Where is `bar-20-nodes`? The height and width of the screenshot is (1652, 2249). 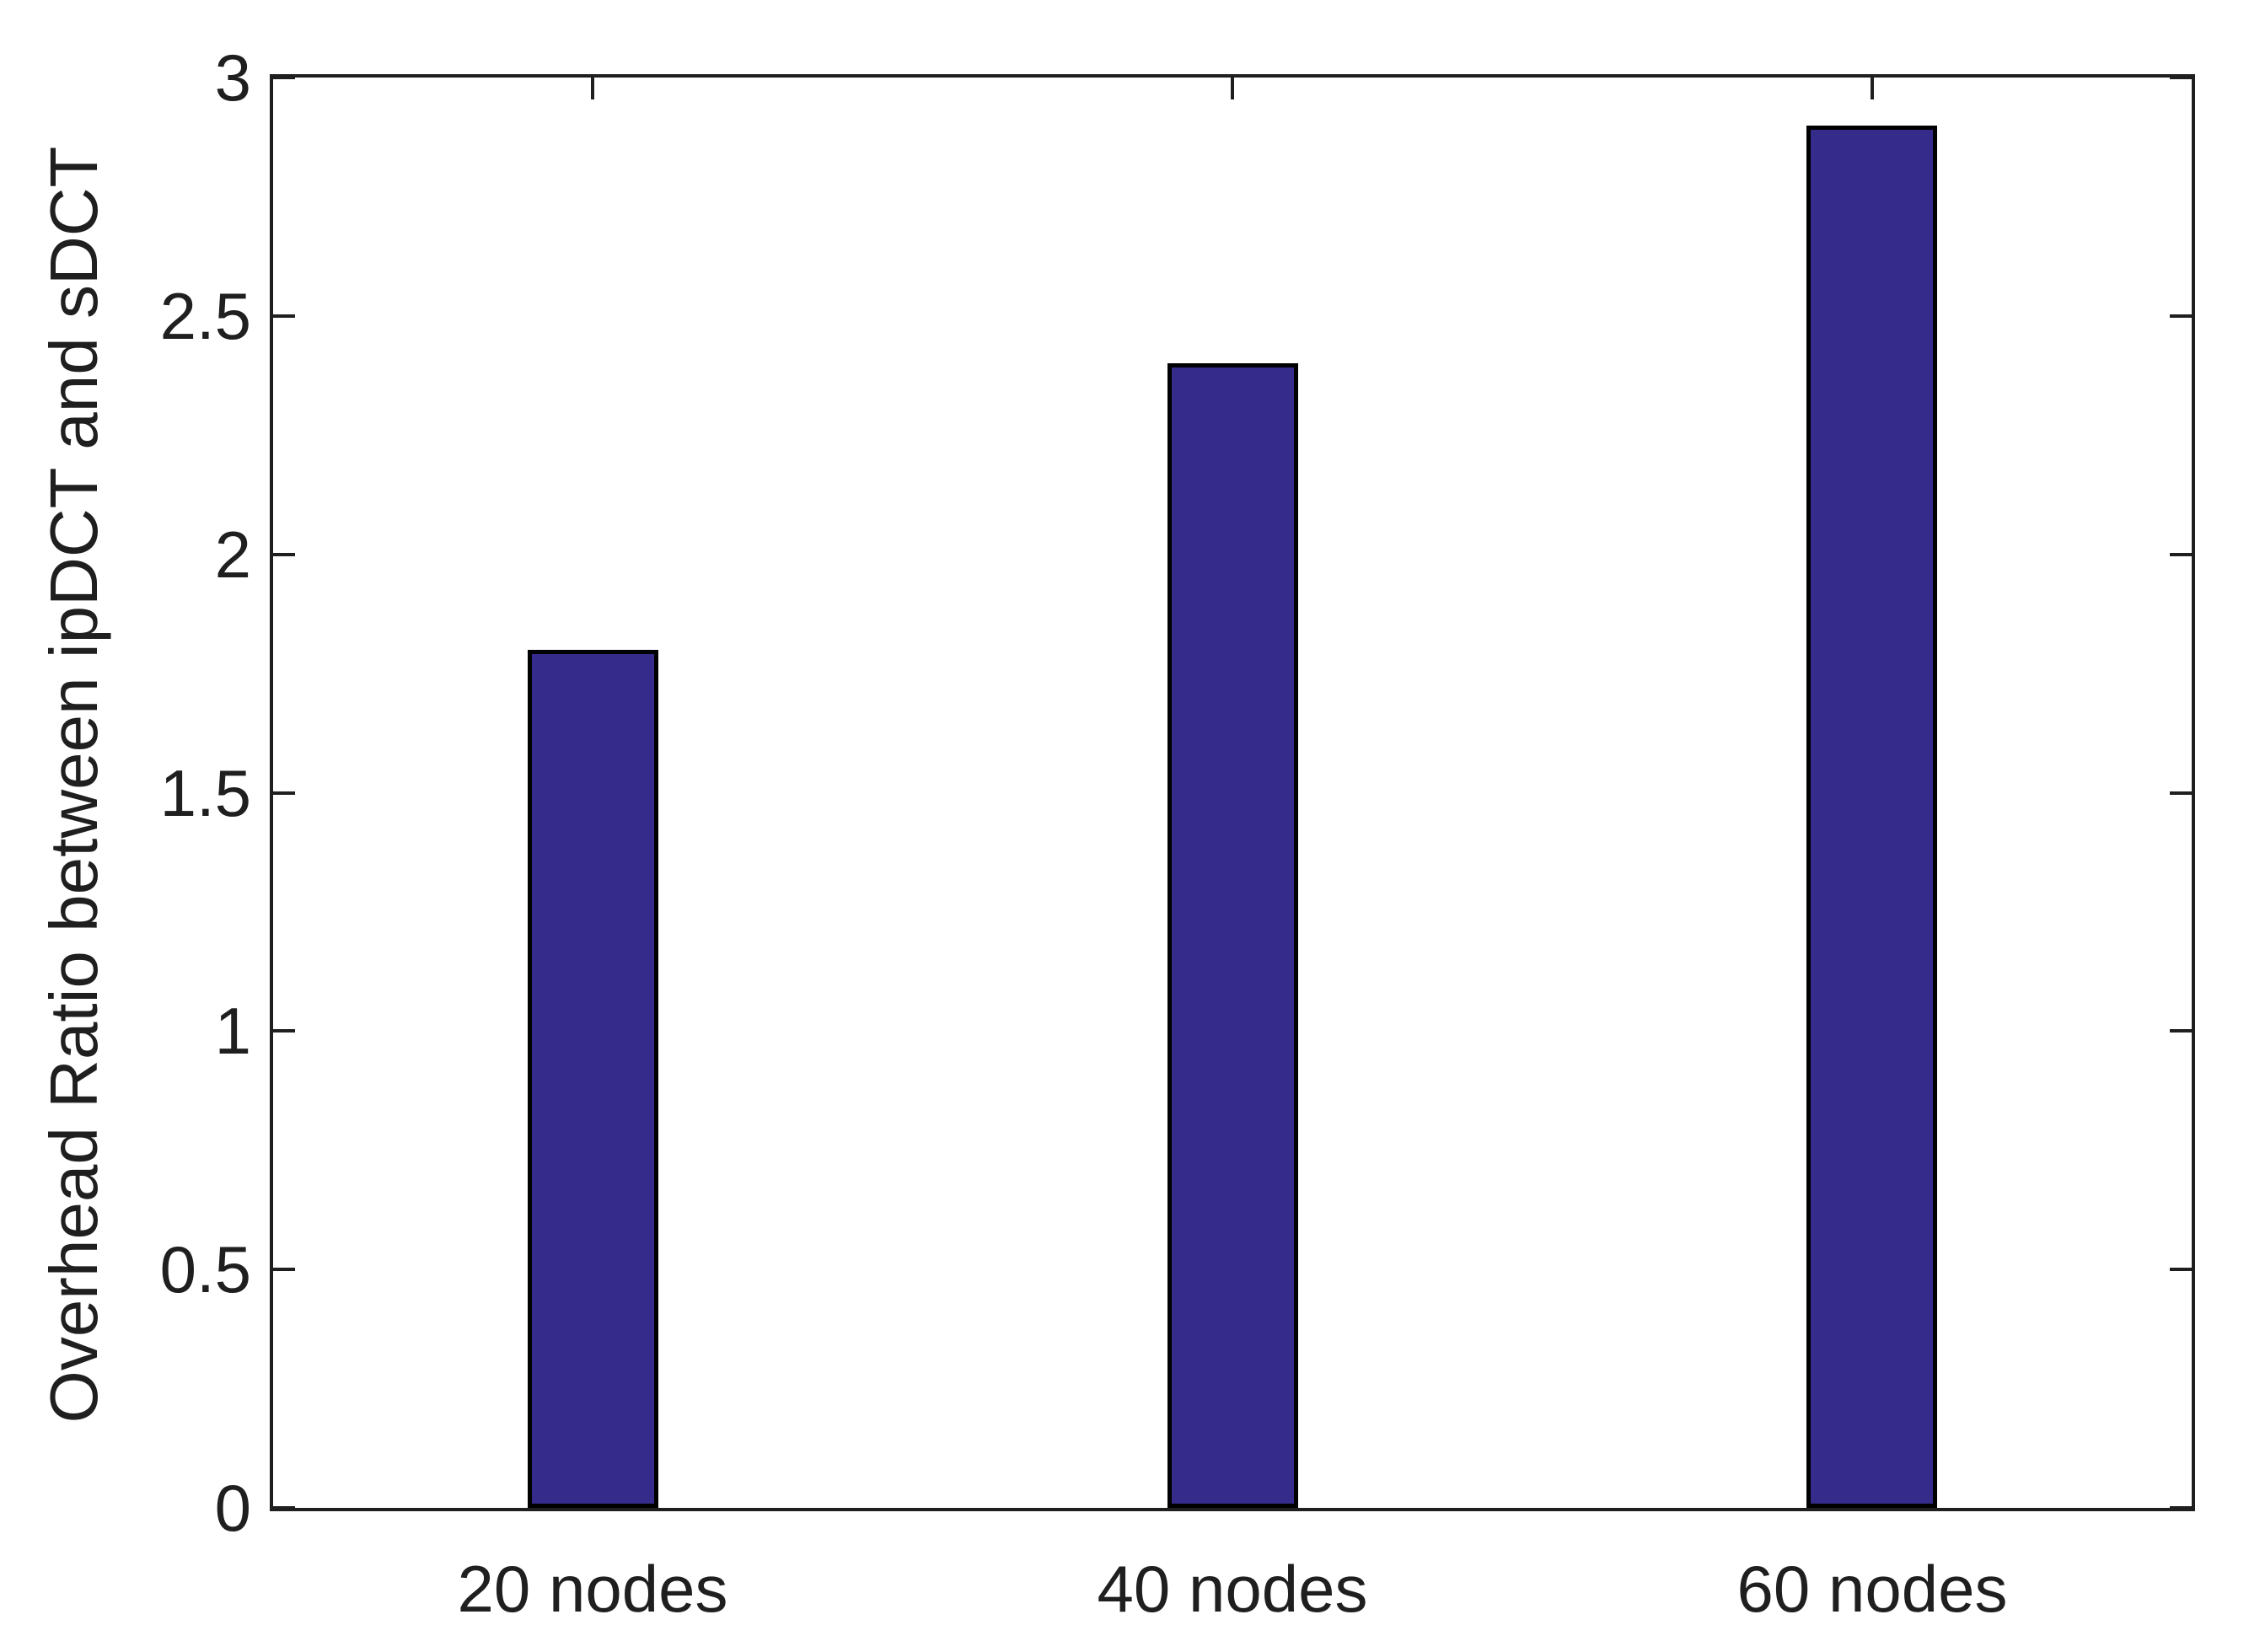
bar-20-nodes is located at coordinates (593, 1079).